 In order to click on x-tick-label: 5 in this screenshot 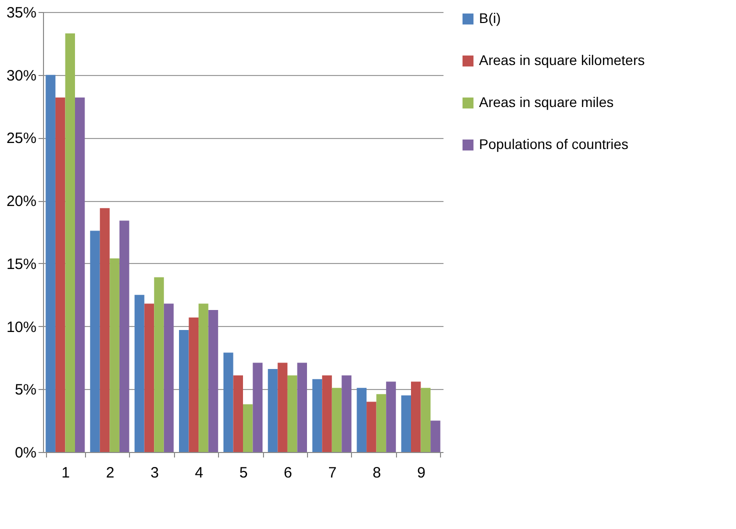, I will do `click(243, 473)`.